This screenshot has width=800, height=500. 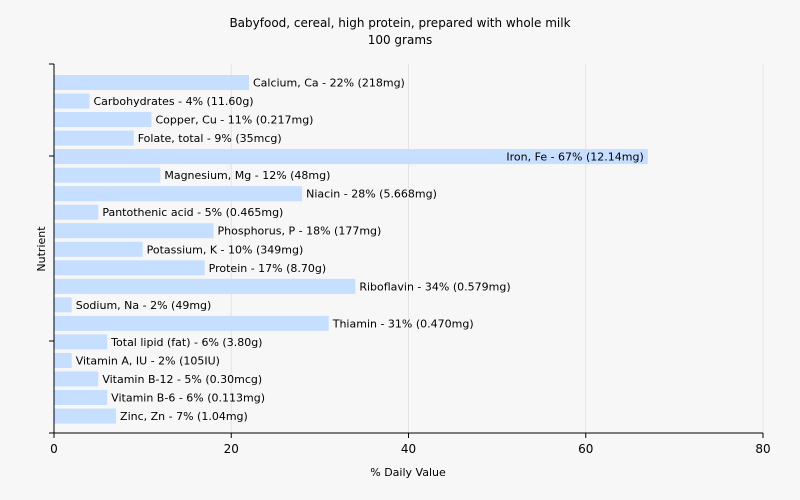 What do you see at coordinates (408, 472) in the screenshot?
I see `x-axis-title: % Daily Value` at bounding box center [408, 472].